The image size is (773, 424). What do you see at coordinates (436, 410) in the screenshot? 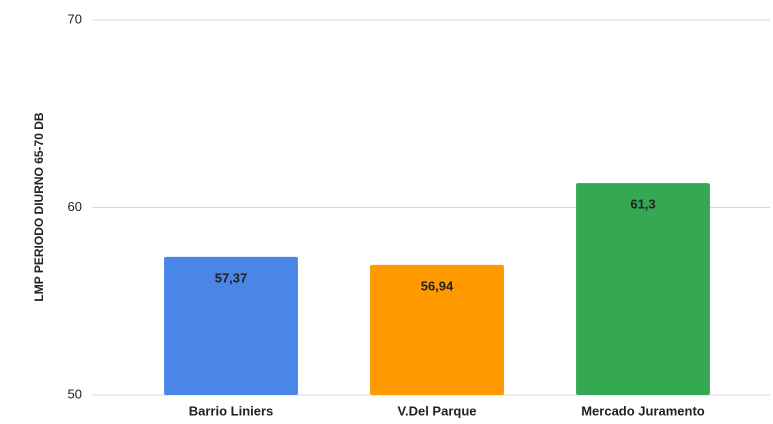
I see `x-tick-label: V.Del Parque` at bounding box center [436, 410].